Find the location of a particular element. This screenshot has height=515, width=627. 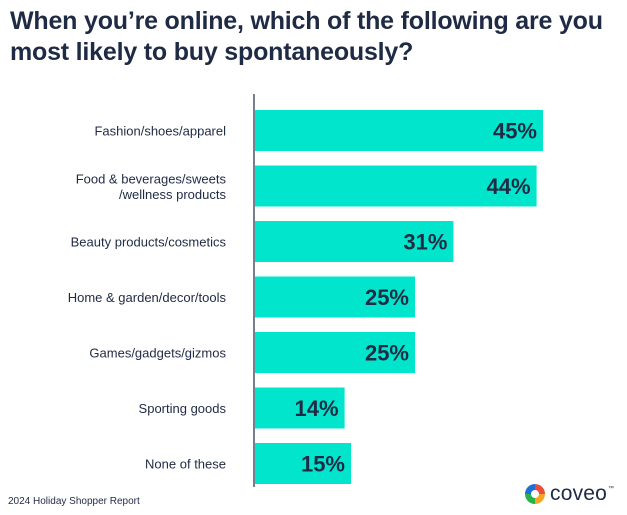

brand-logo: coveo ™ is located at coordinates (574, 494).